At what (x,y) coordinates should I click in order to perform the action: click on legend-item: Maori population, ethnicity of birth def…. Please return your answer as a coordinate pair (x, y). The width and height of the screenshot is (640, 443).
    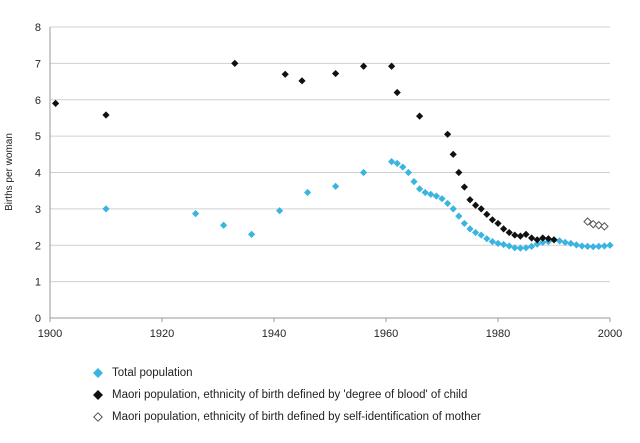
    Looking at the image, I should click on (285, 395).